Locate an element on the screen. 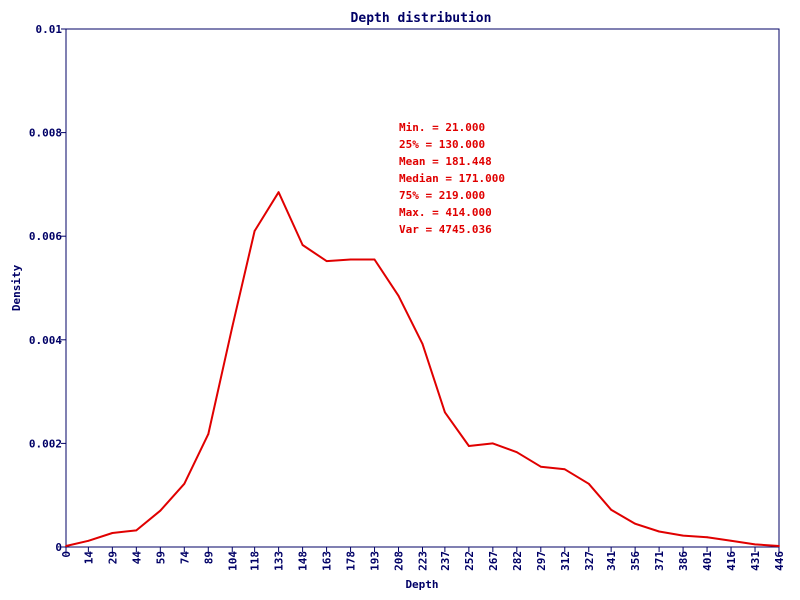  x-axis-label: Depth is located at coordinates (421, 584).